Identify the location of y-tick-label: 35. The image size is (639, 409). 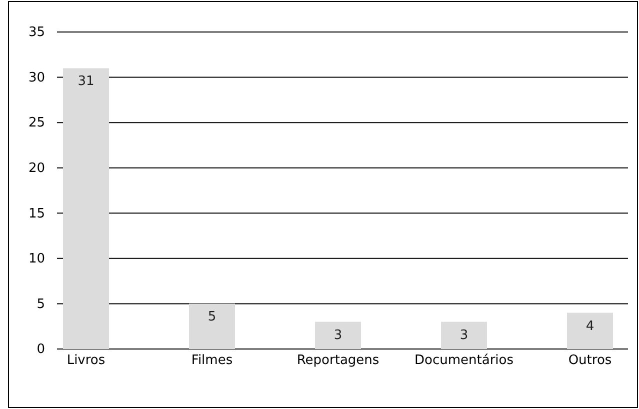
(36, 32).